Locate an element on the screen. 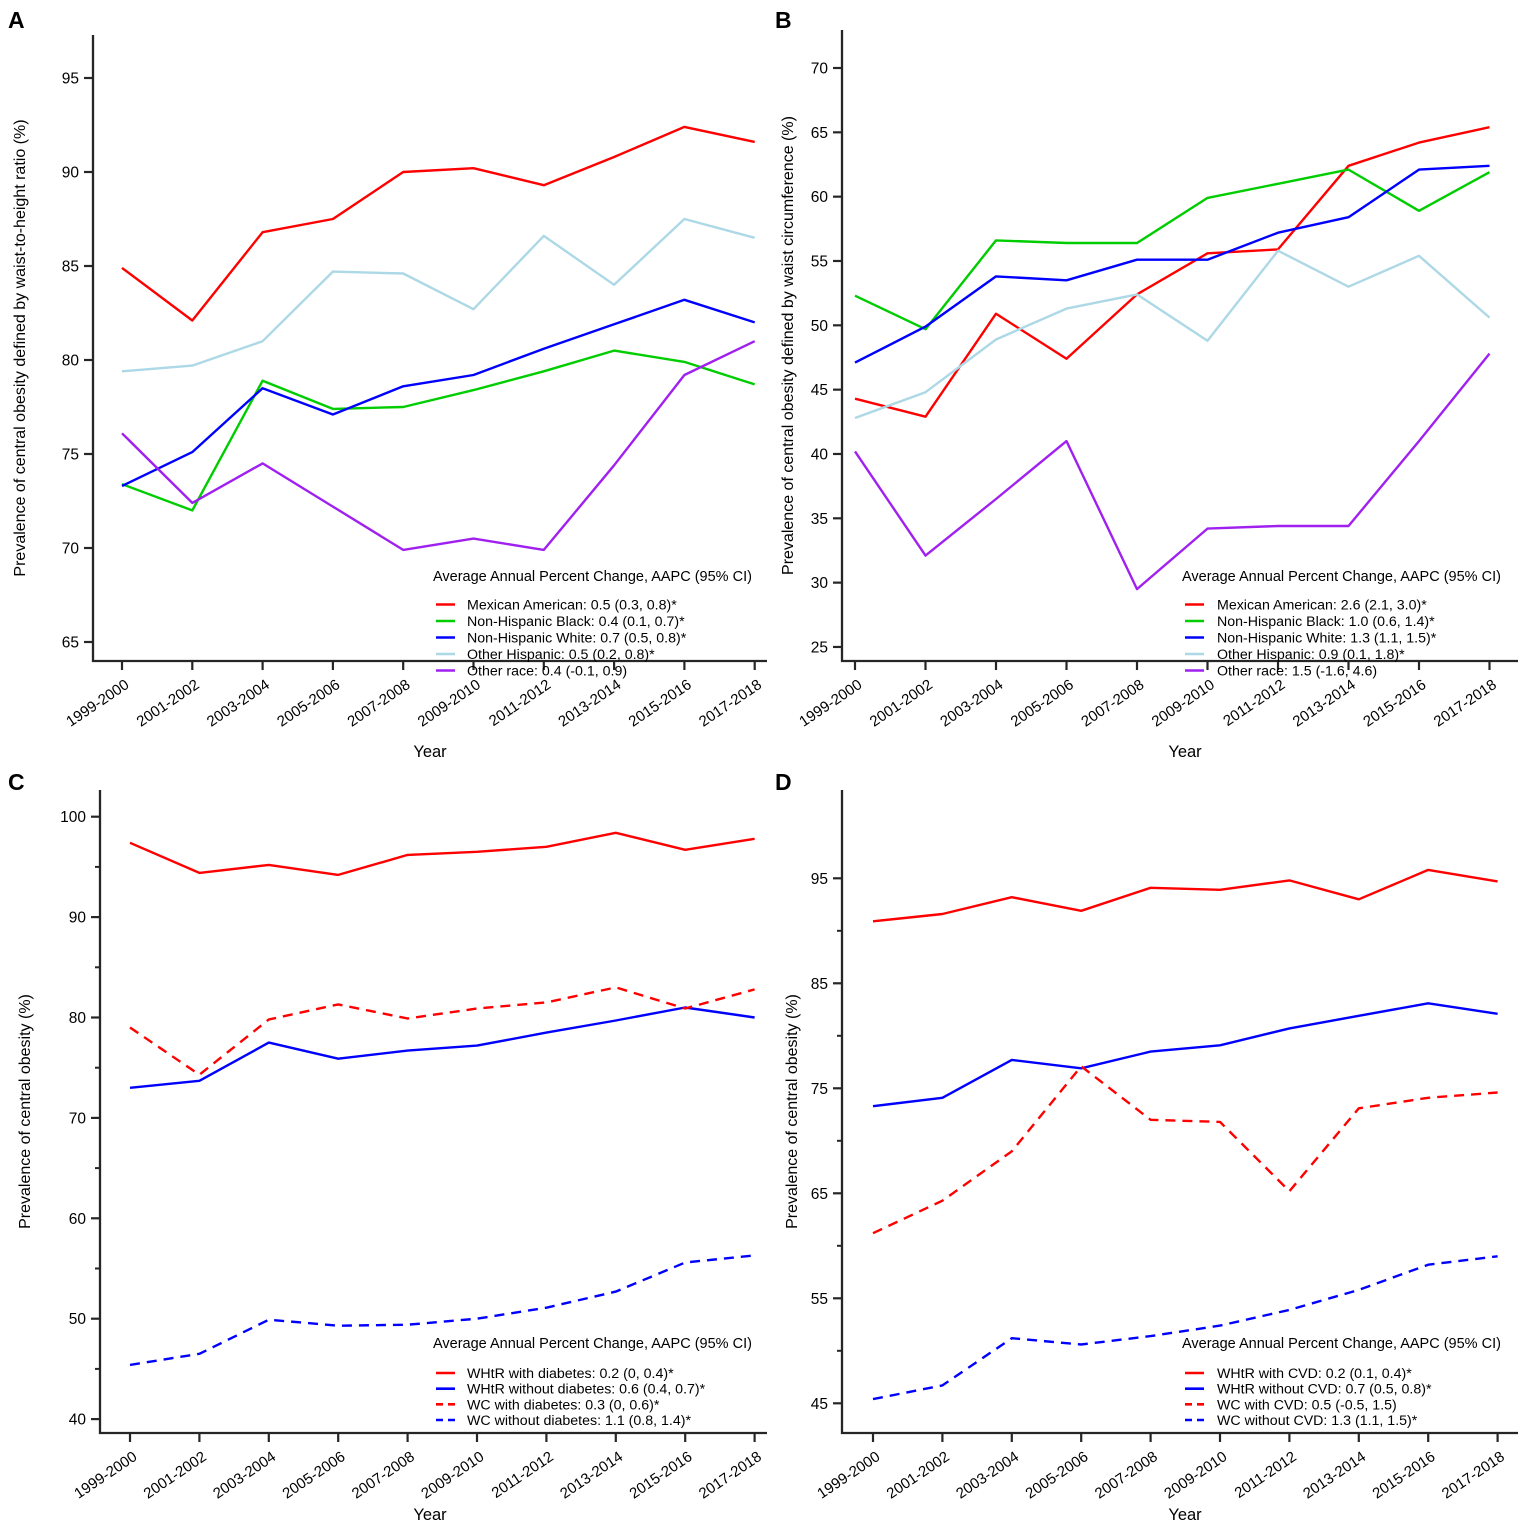 The width and height of the screenshot is (1535, 1525). series-line-whtr-with-cvd is located at coordinates (1185, 895).